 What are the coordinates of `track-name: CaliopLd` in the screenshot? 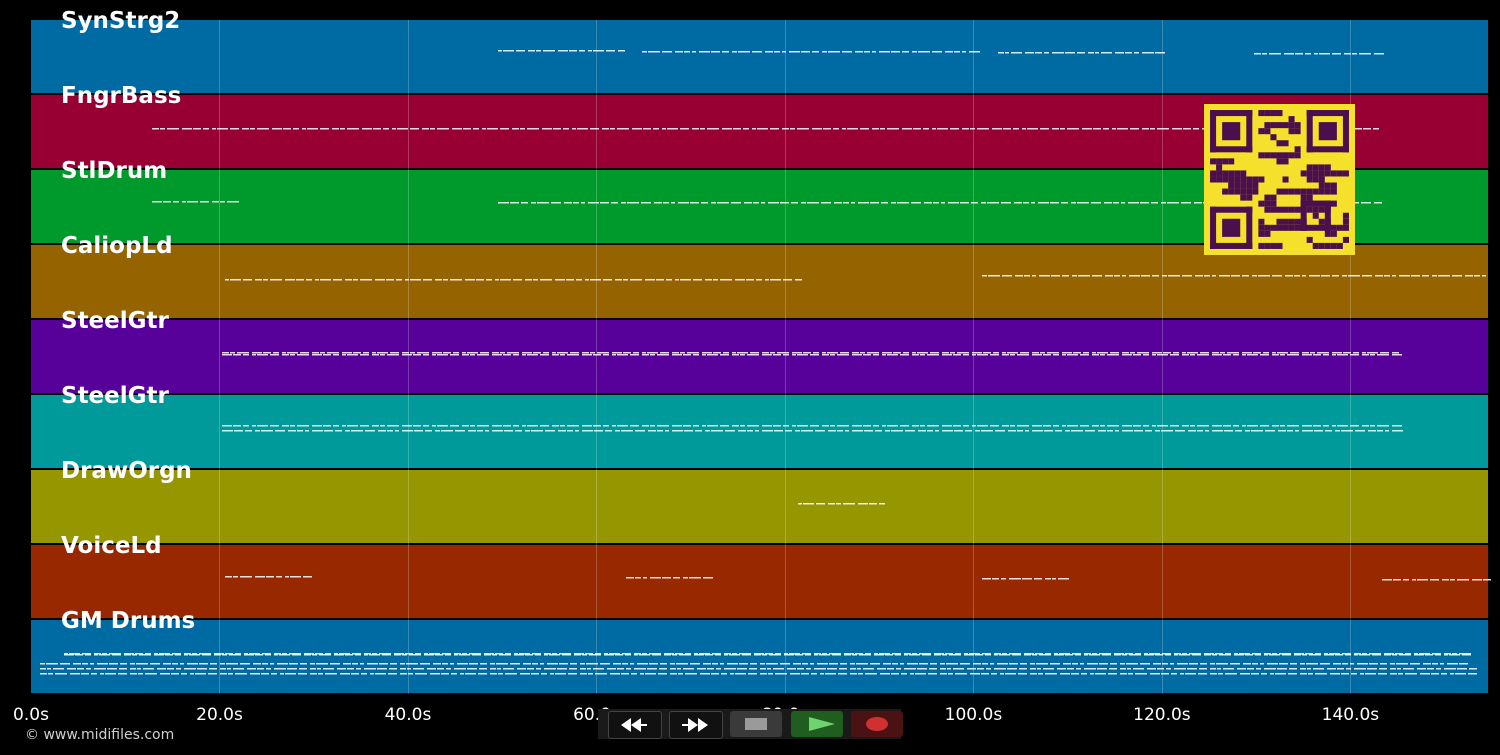 It's located at (117, 246).